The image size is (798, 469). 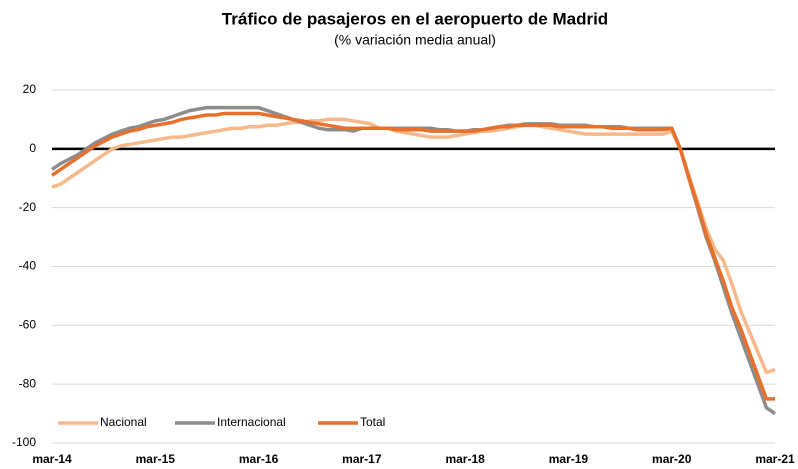 I want to click on x-tick-label: mar-17, so click(x=362, y=459).